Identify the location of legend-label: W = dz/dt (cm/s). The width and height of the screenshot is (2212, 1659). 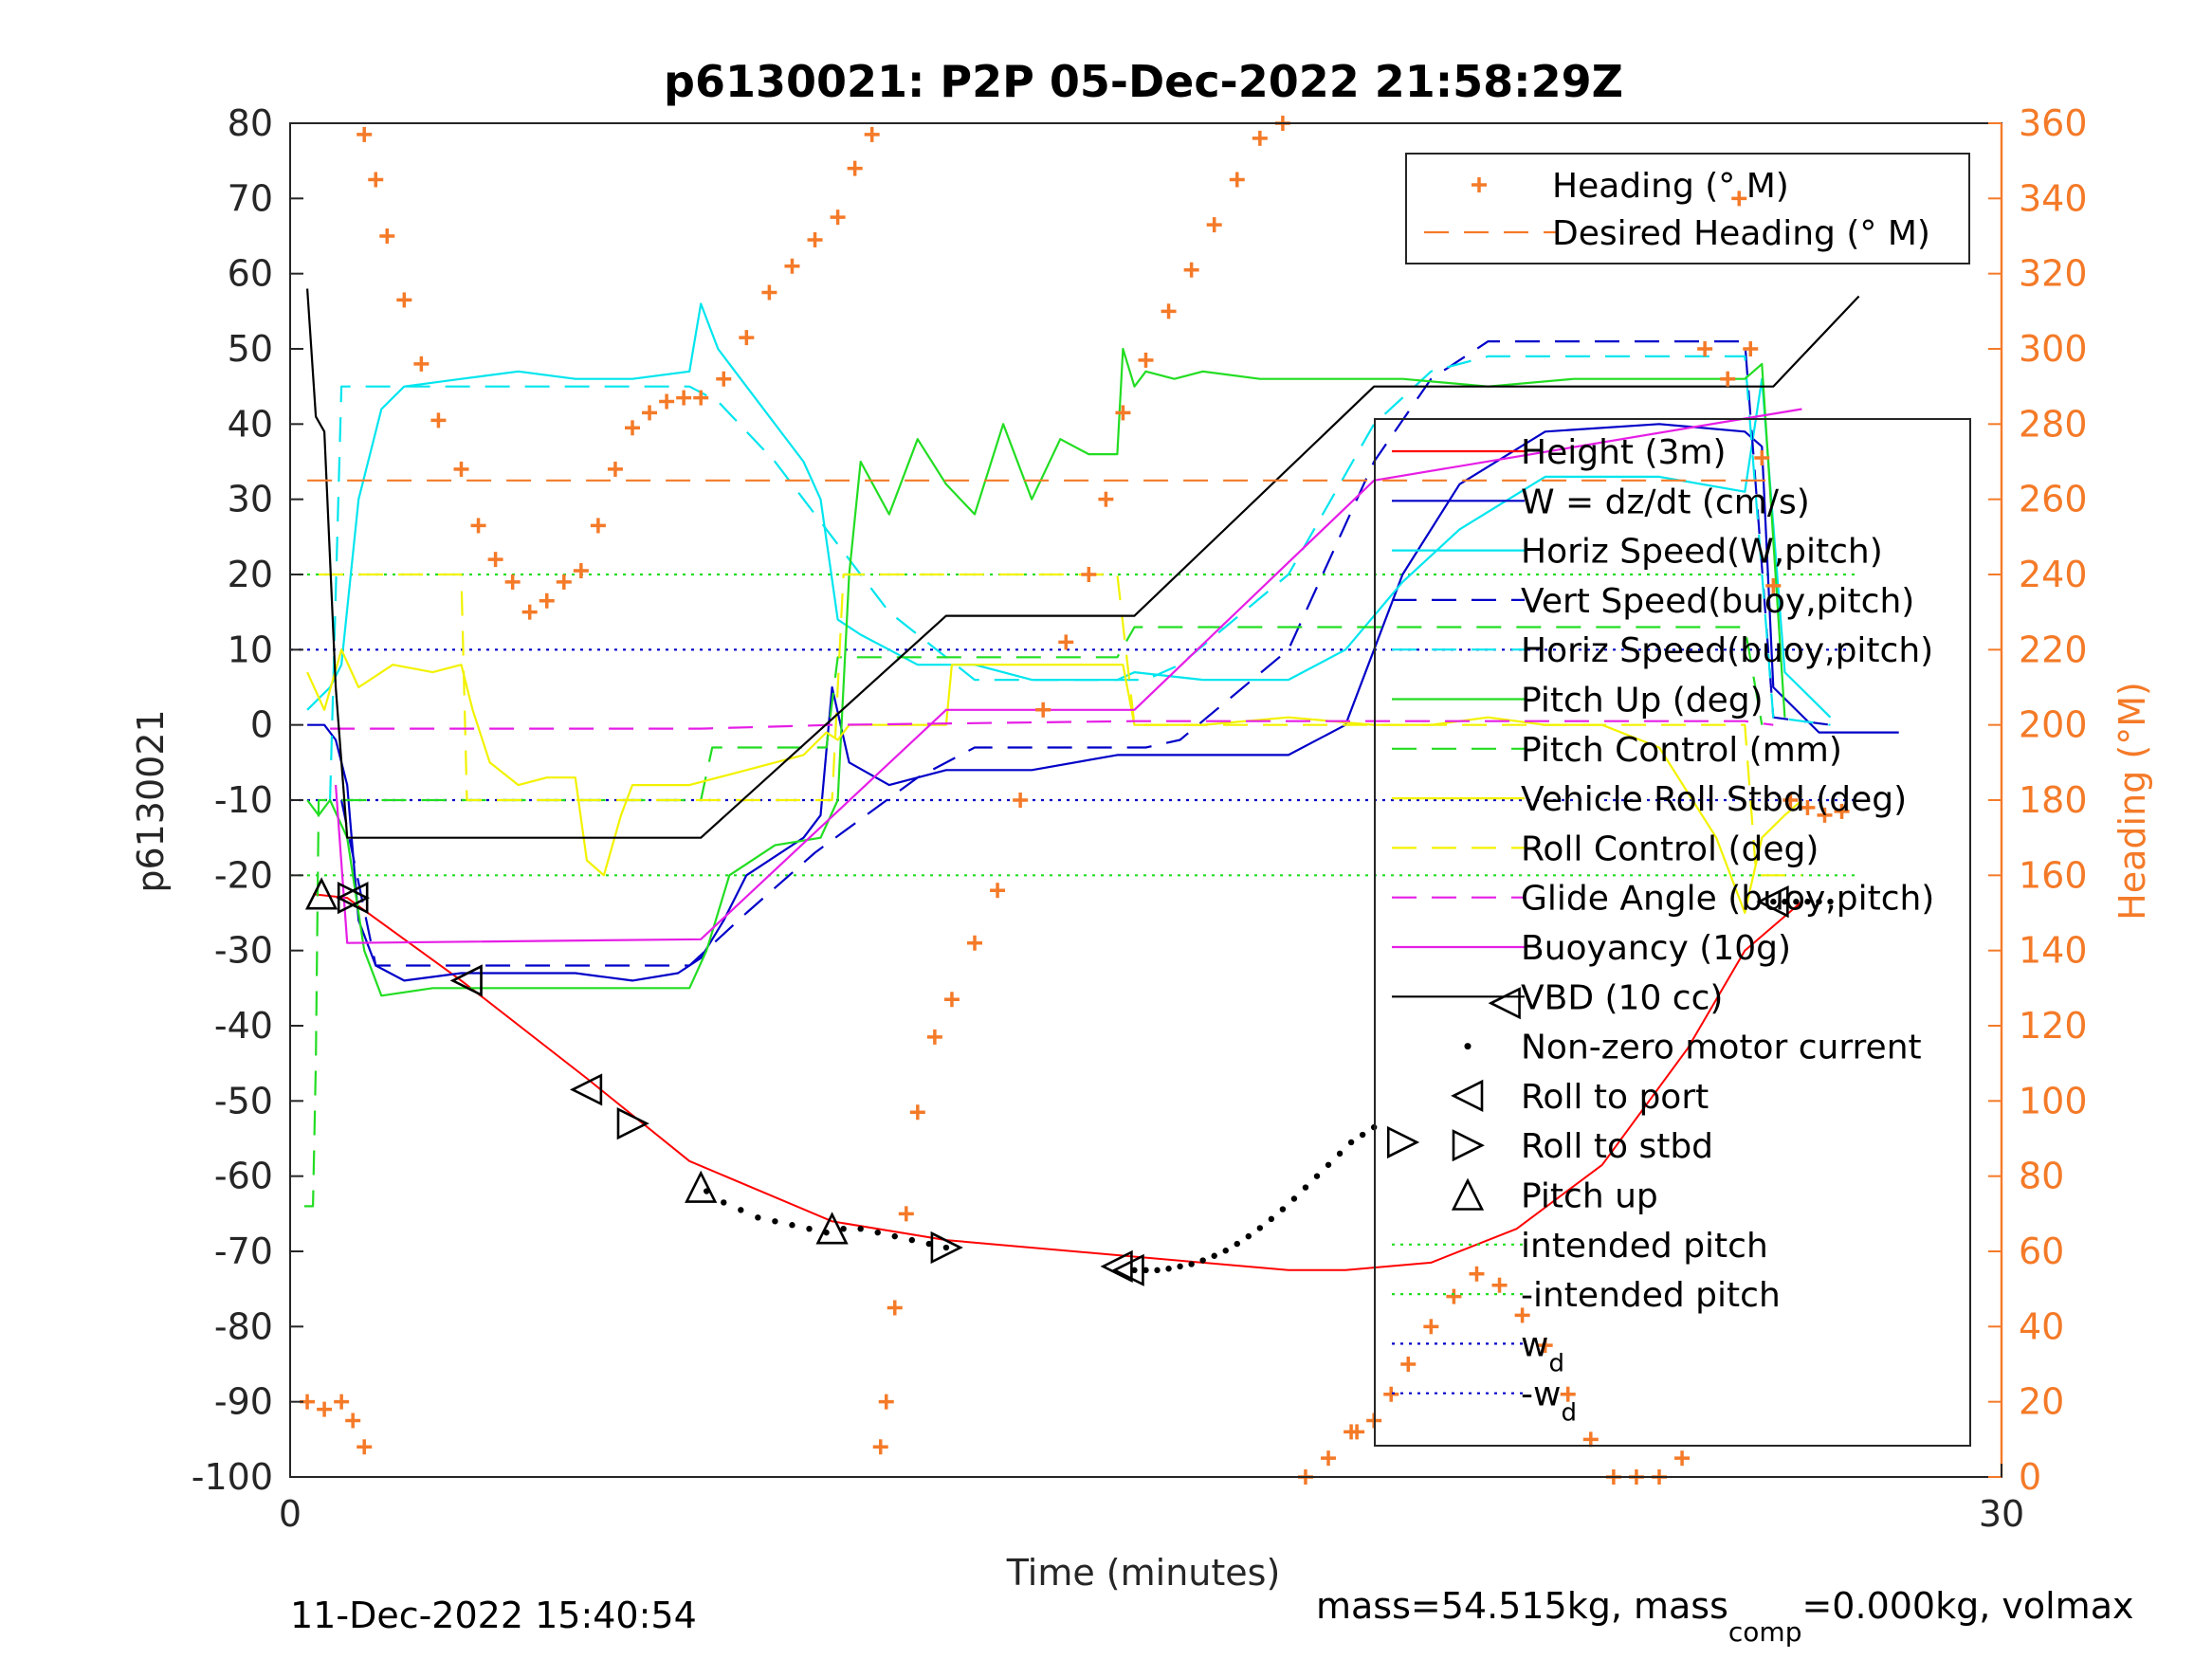
(1665, 502).